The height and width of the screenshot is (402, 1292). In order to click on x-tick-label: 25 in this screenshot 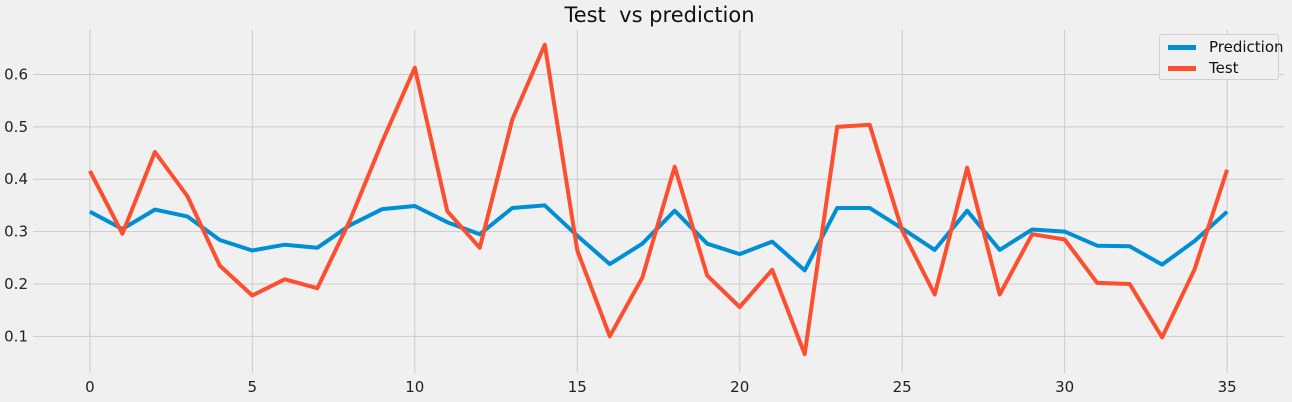, I will do `click(902, 387)`.